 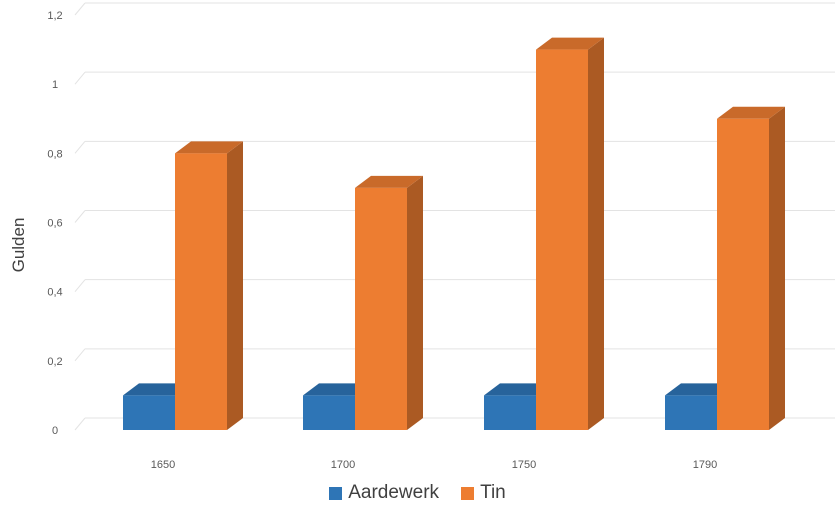 What do you see at coordinates (54, 293) in the screenshot?
I see `y-tick-label: 0,4` at bounding box center [54, 293].